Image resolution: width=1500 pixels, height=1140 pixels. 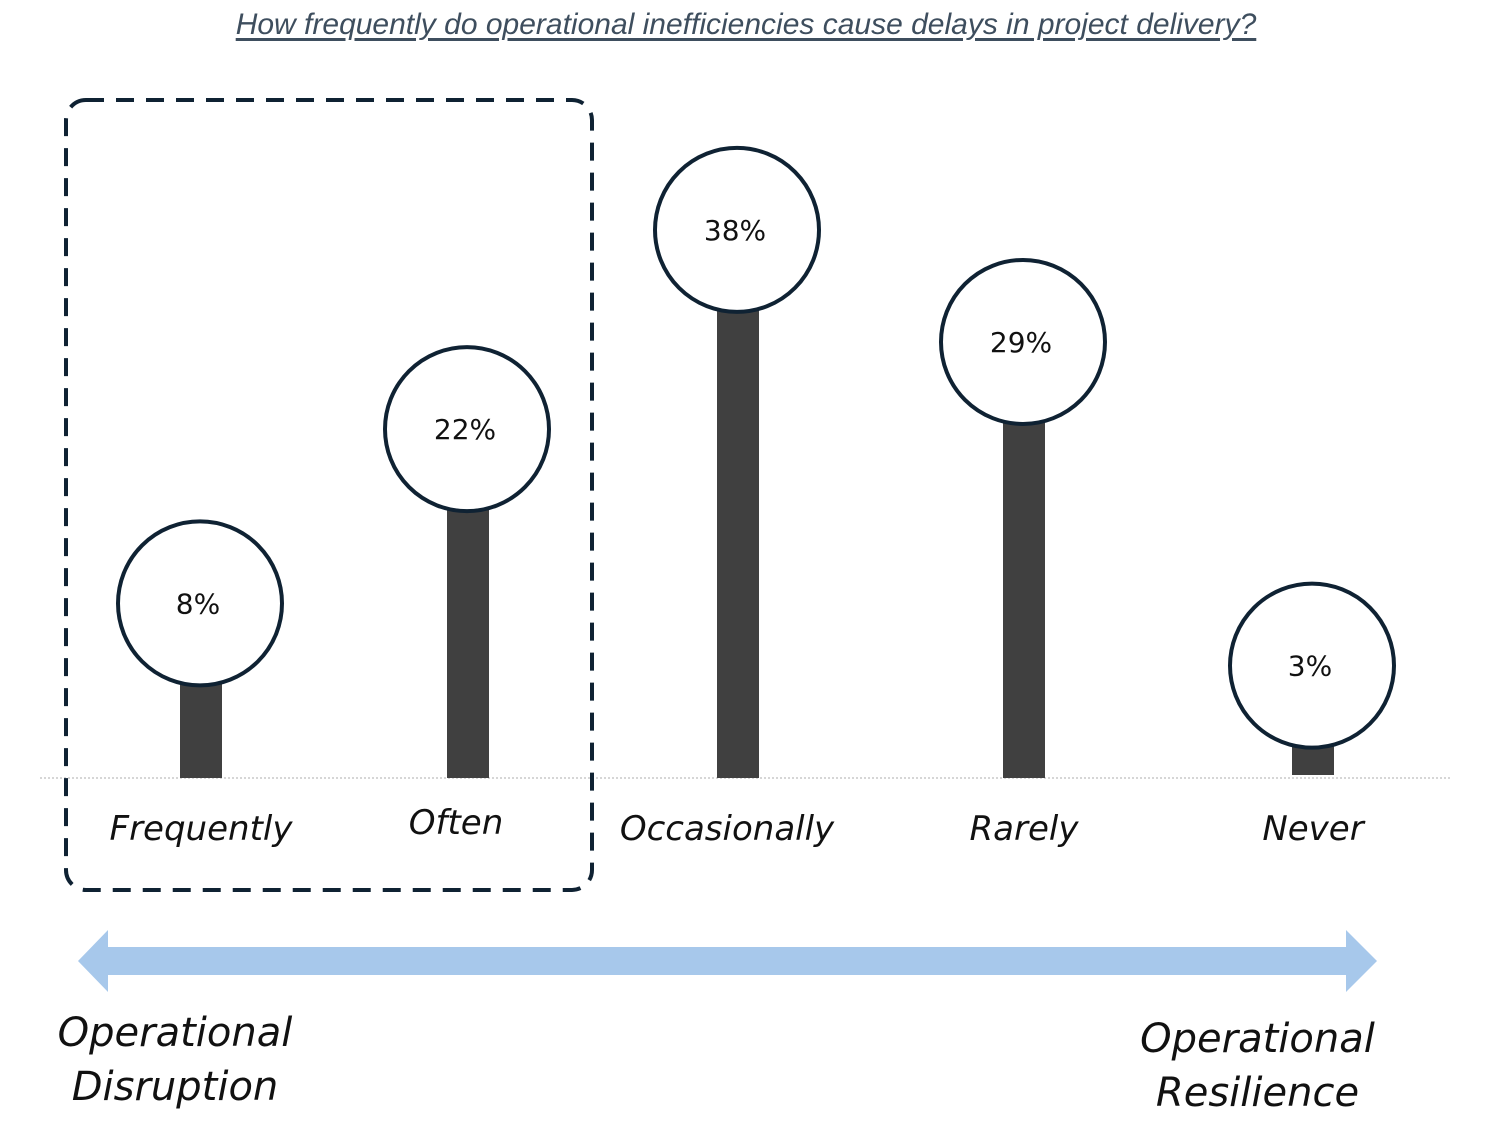 What do you see at coordinates (1257, 1093) in the screenshot?
I see `scale-label-resilience-line2: Resilience` at bounding box center [1257, 1093].